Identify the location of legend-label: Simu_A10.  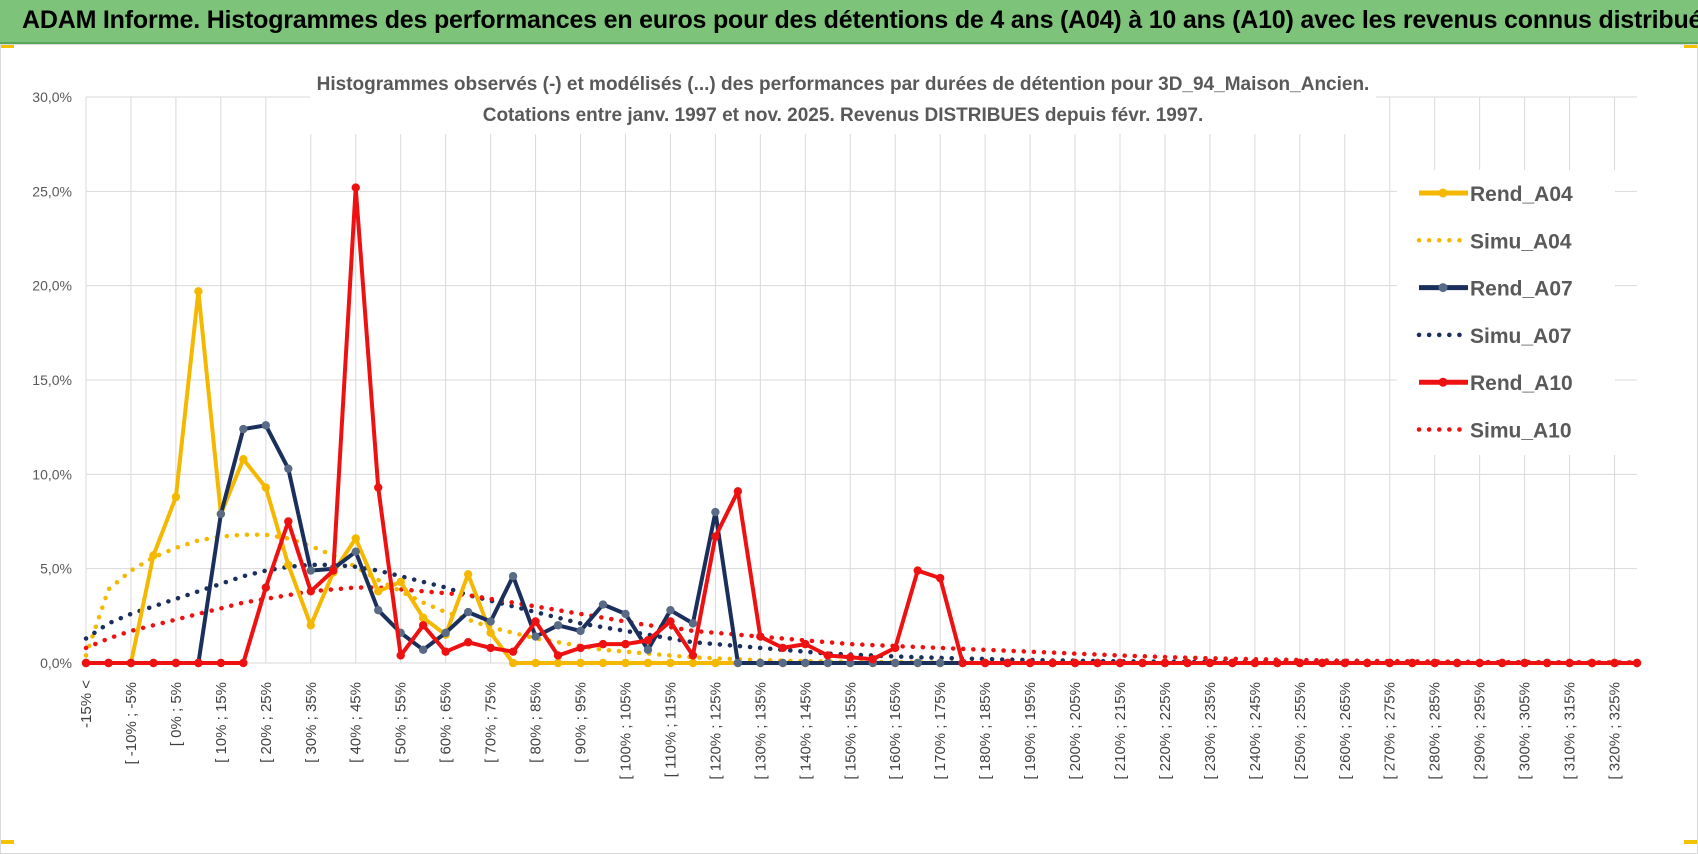
(1521, 431).